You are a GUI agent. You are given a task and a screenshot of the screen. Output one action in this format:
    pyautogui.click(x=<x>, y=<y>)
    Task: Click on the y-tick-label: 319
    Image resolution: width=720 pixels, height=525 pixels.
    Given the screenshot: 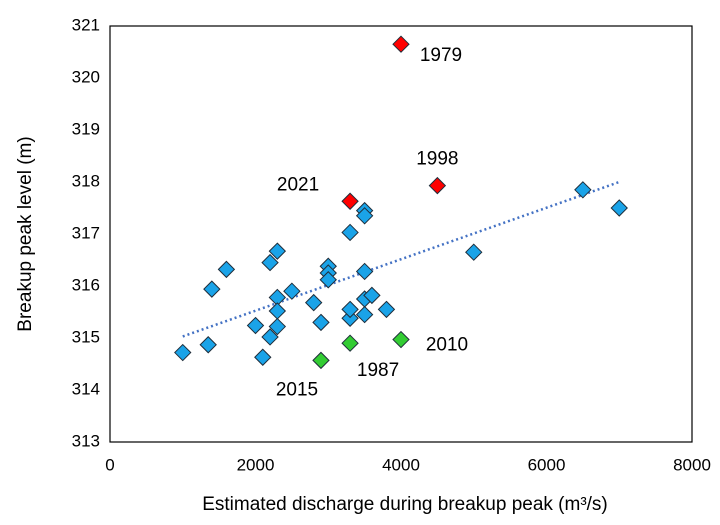 What is the action you would take?
    pyautogui.click(x=86, y=128)
    